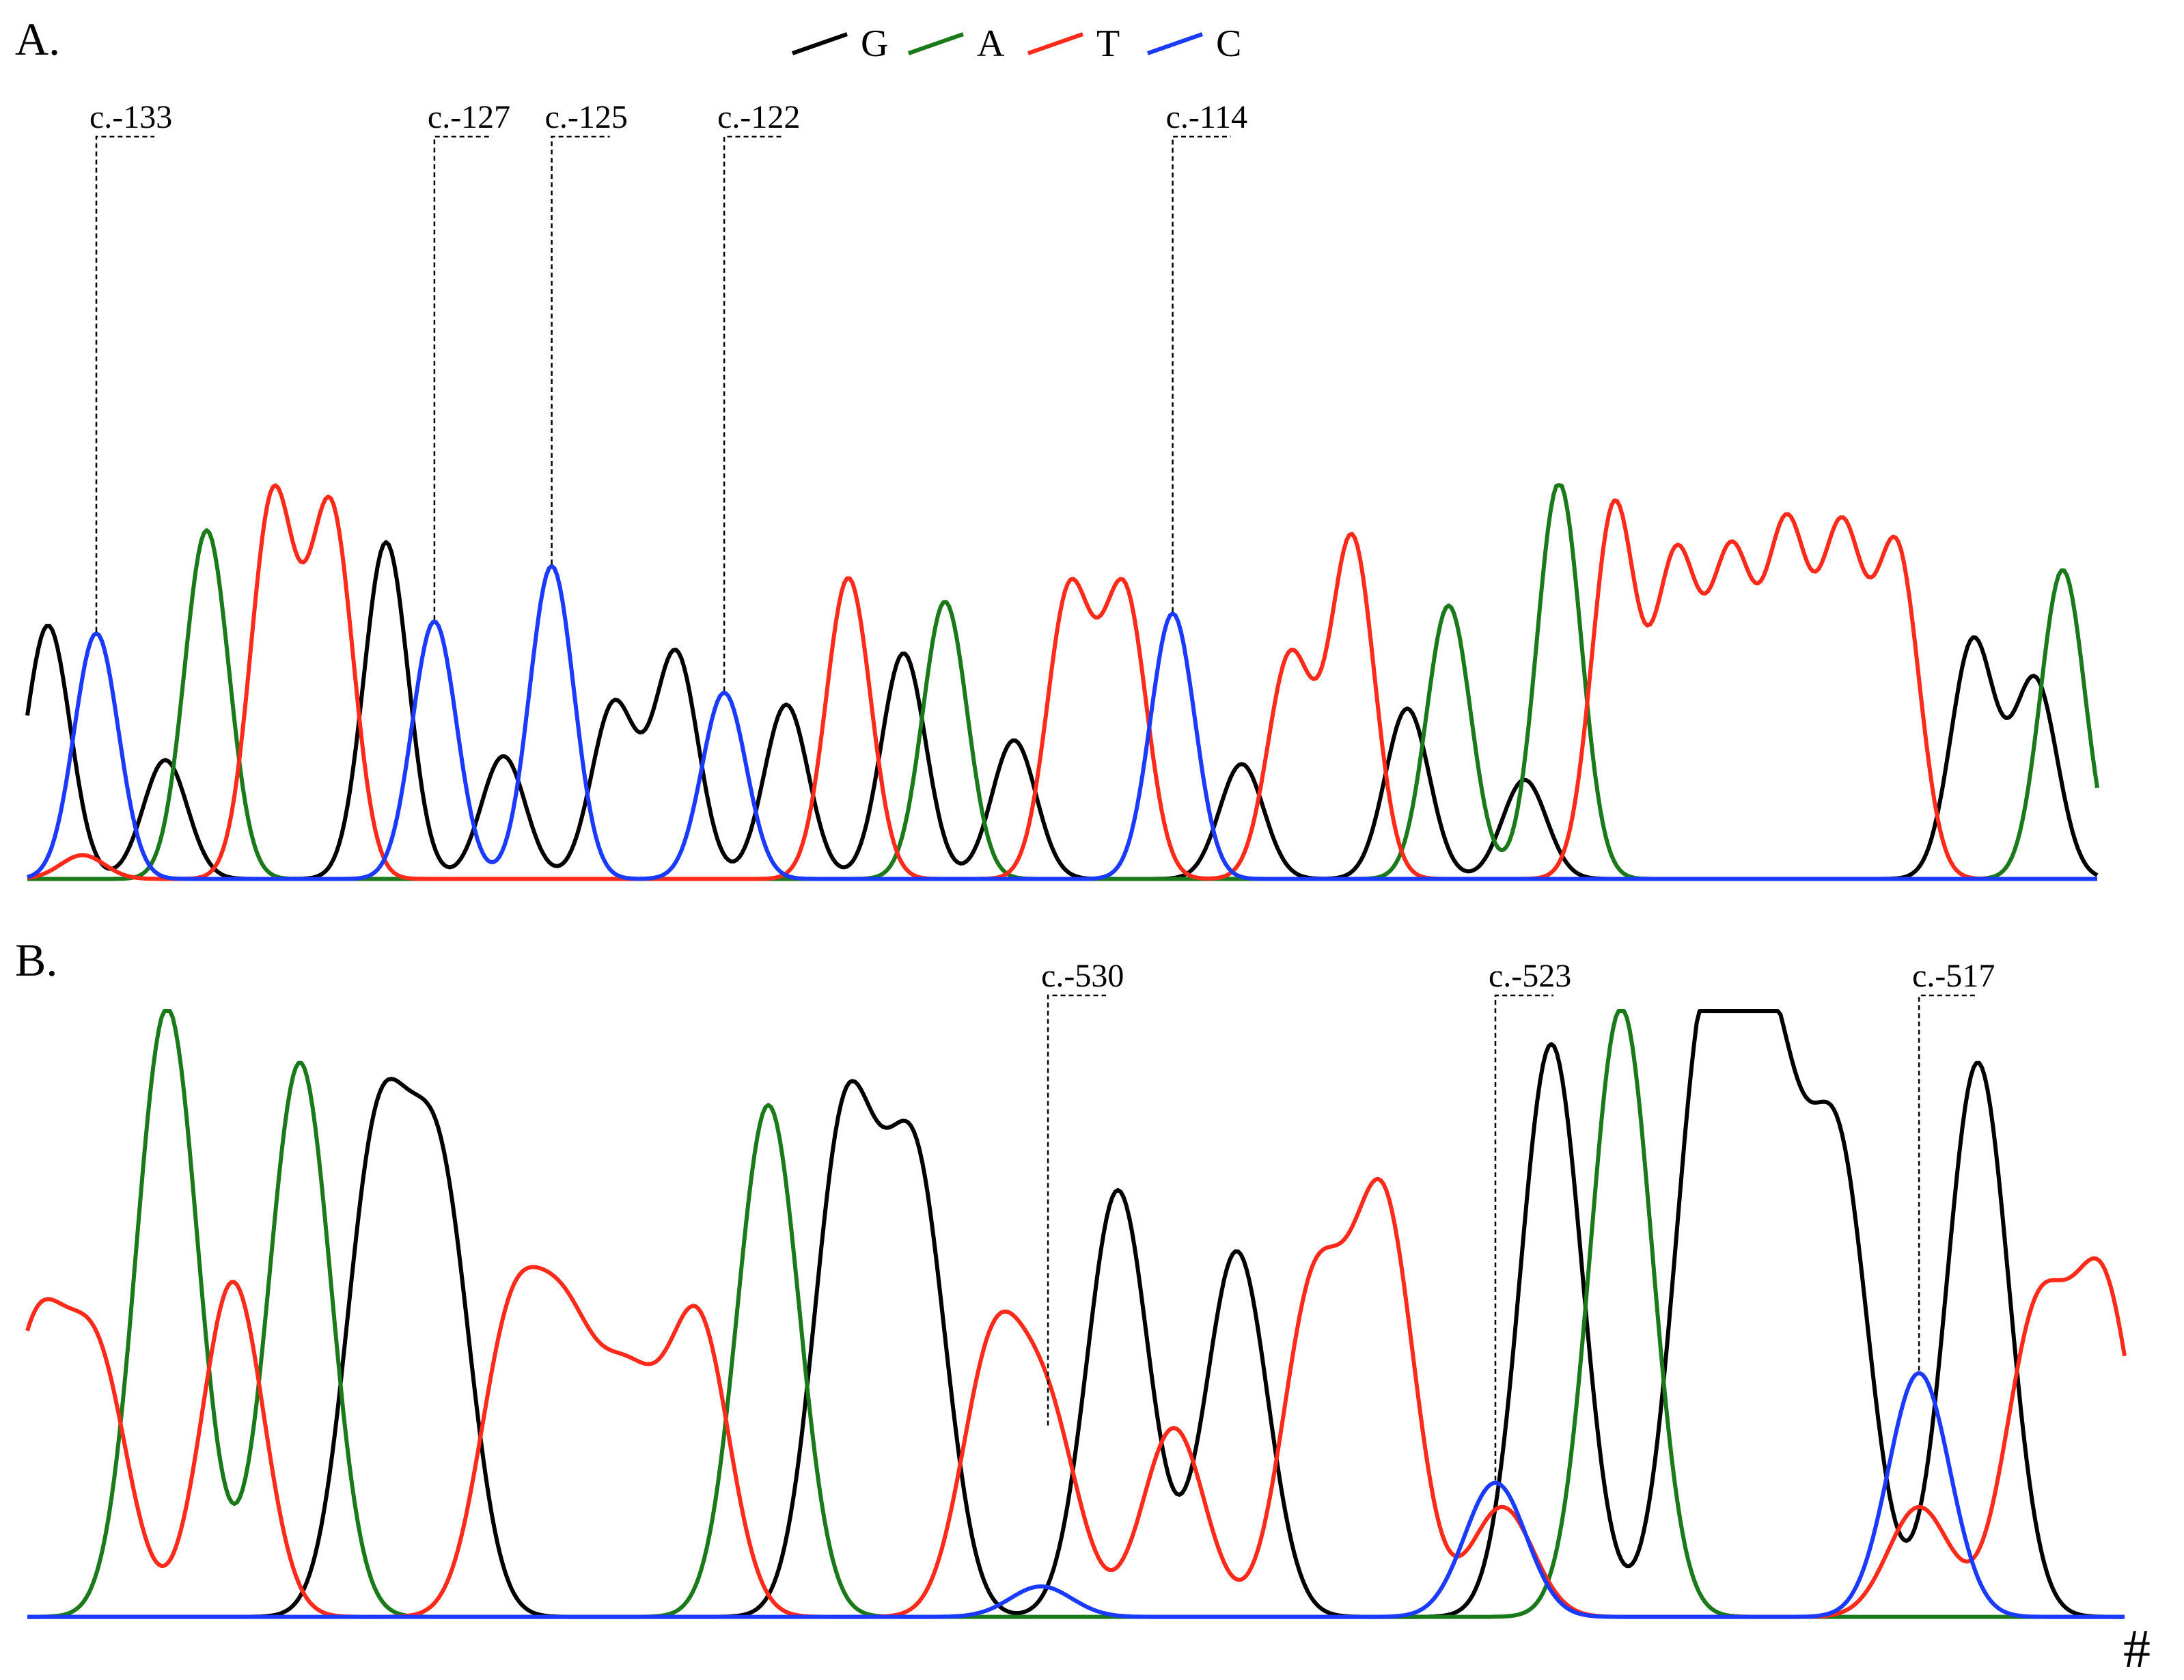 The image size is (2184, 1680). I want to click on annotation-label: c.-517, so click(1953, 976).